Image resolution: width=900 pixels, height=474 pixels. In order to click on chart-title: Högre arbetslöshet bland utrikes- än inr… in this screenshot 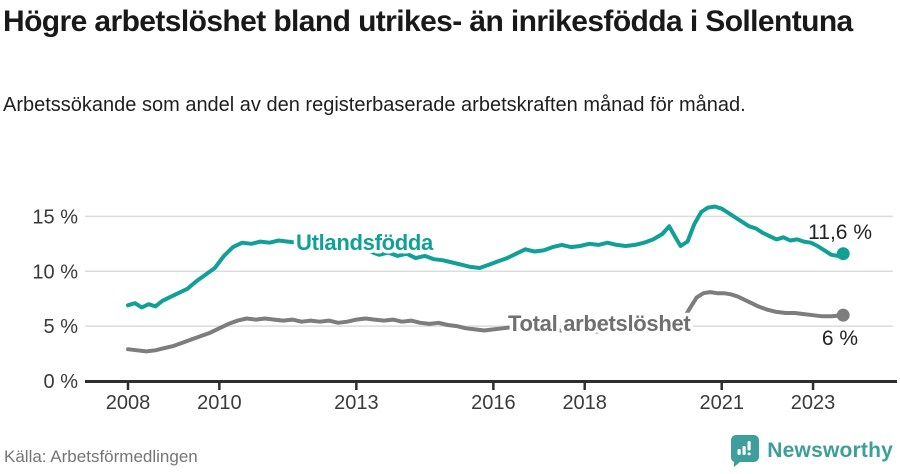, I will do `click(428, 21)`.